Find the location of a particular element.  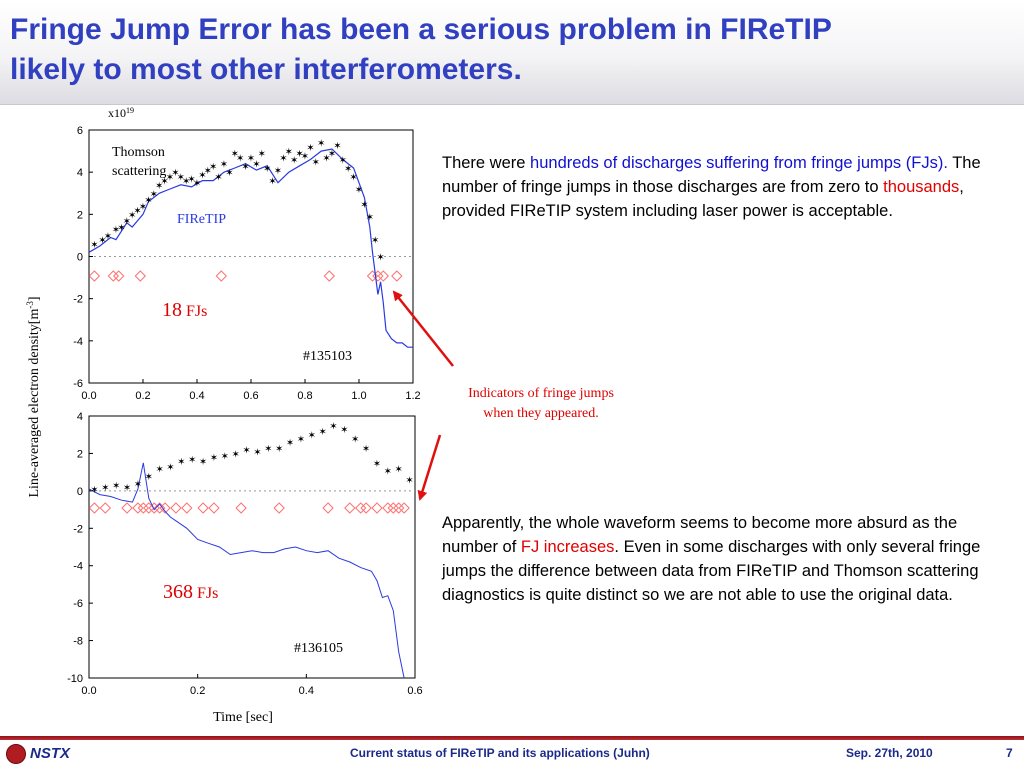

bottom-ytick-label: 2 is located at coordinates (80, 454).